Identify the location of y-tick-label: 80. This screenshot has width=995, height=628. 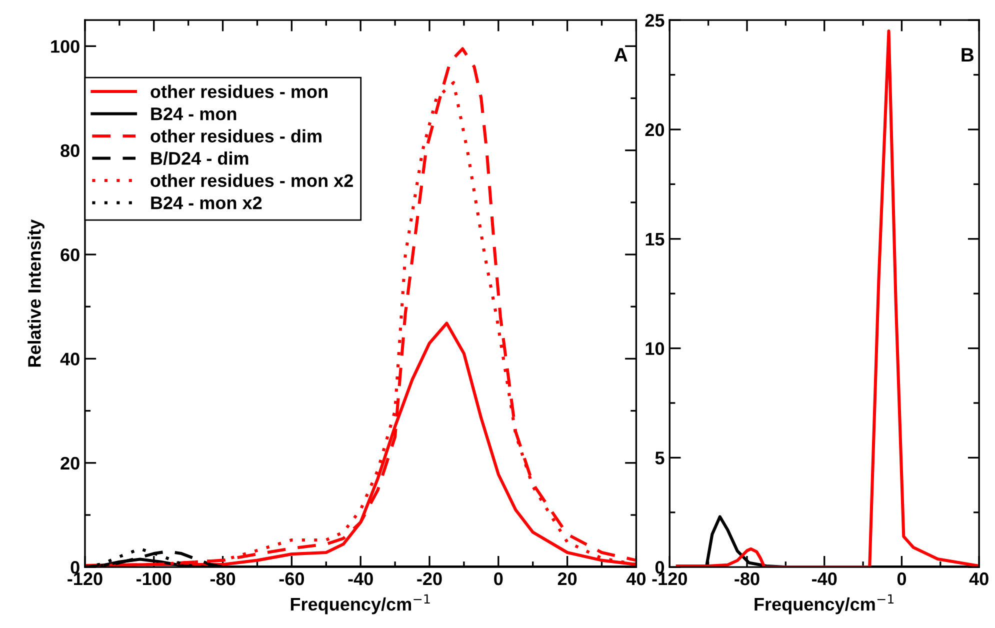
(70, 151).